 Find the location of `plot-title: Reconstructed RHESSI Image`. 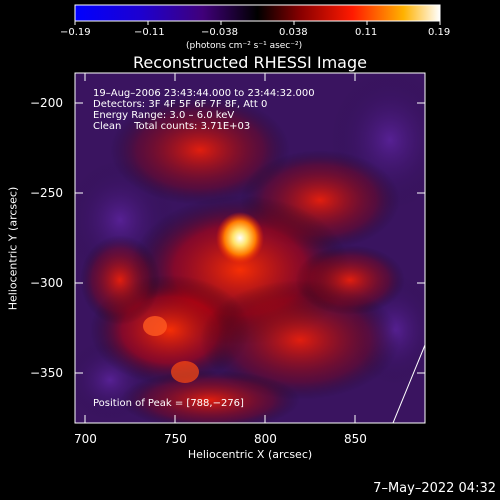

plot-title: Reconstructed RHESSI Image is located at coordinates (250, 62).